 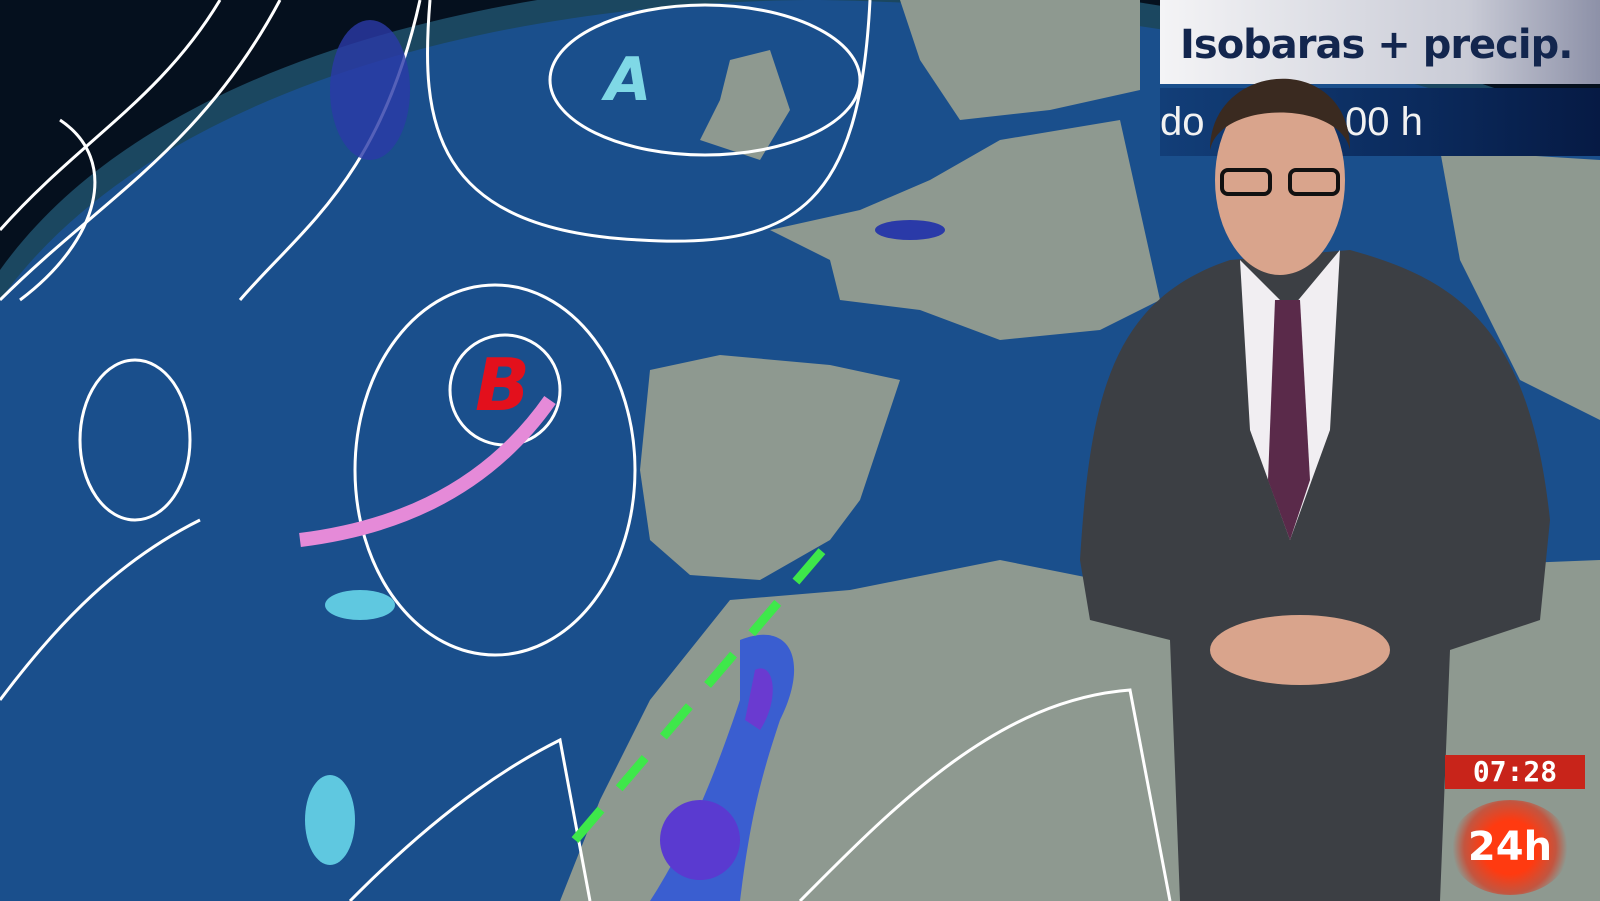 I want to click on presenter-hair, so click(x=1280, y=114).